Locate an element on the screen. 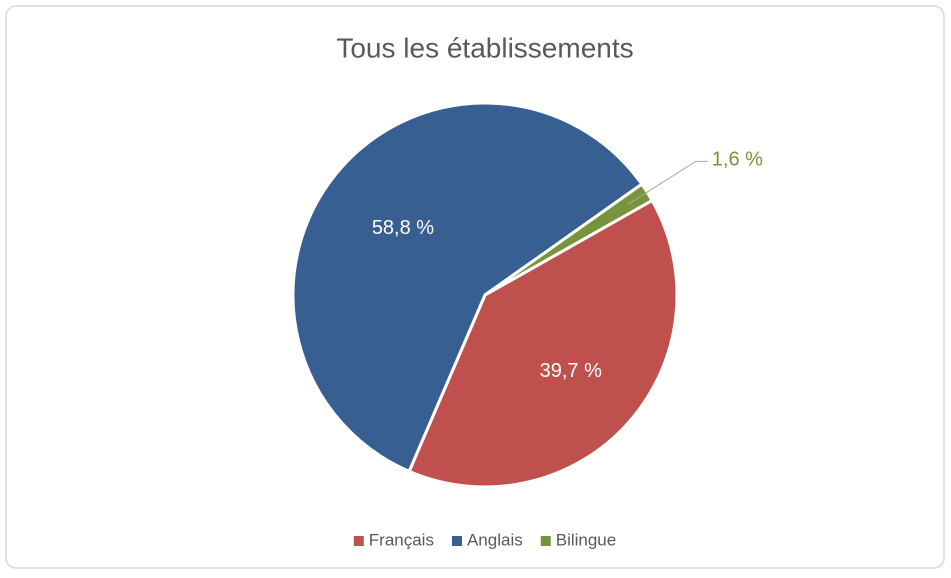 This screenshot has width=951, height=578. leader-line is located at coordinates (667, 182).